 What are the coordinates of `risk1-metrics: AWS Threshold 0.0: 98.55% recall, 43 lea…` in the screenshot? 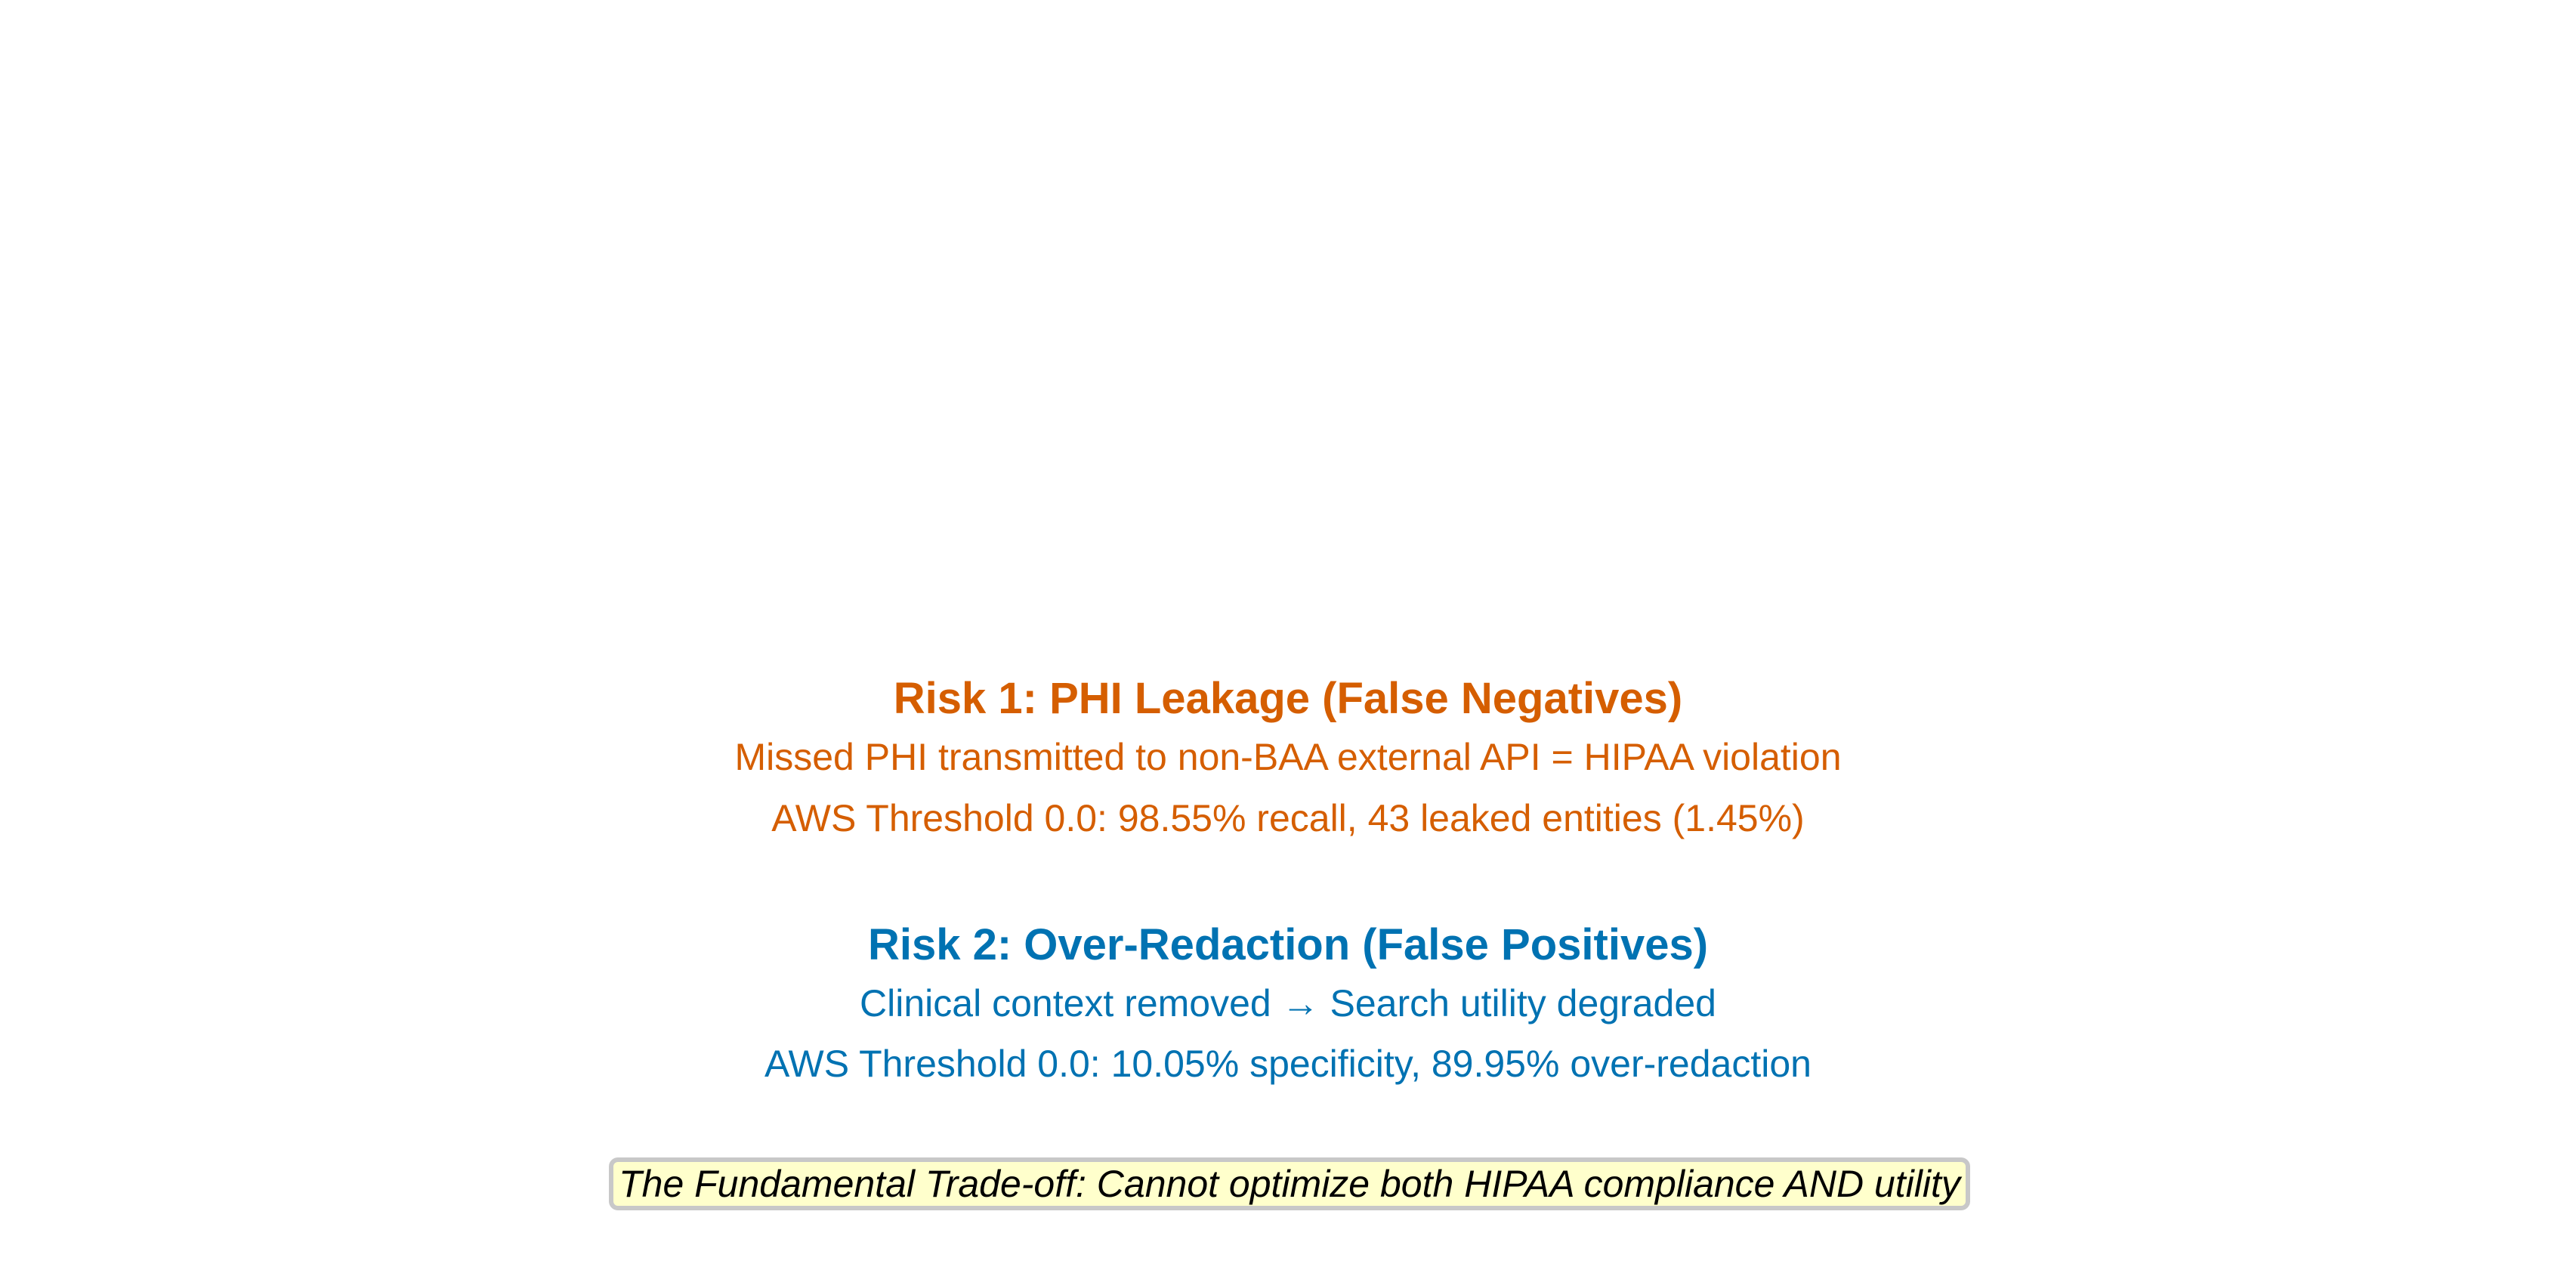 It's located at (1288, 818).